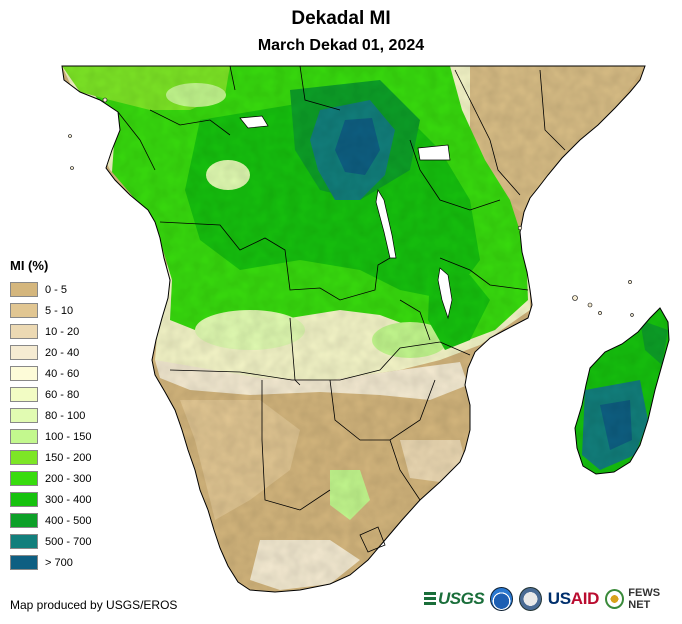 The width and height of the screenshot is (682, 624). I want to click on legend-item: 0 - 5, so click(73, 289).